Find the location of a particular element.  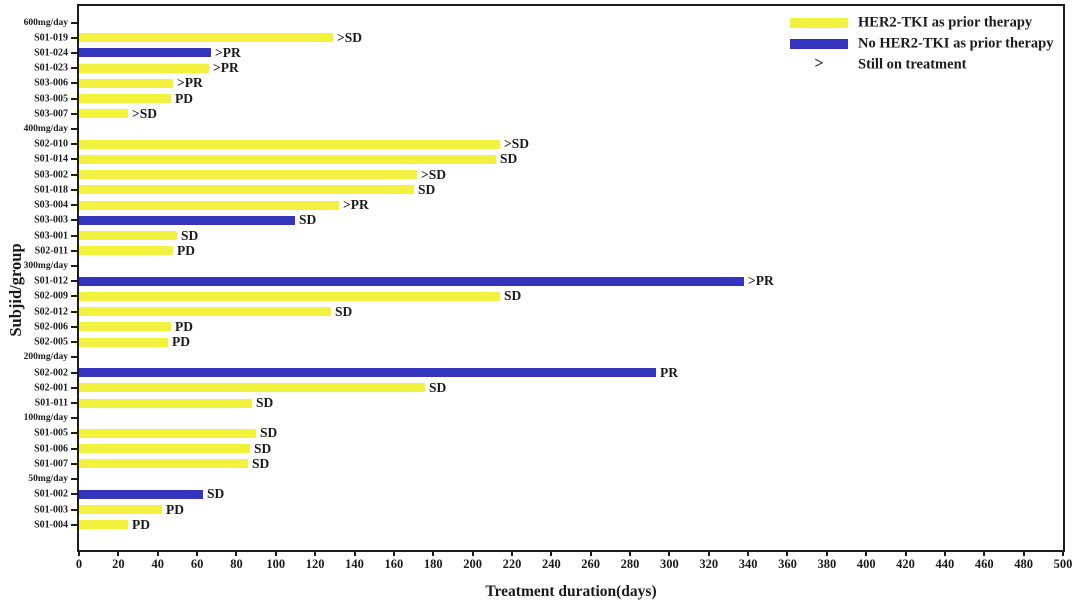

group-tick-label: 300mg/day is located at coordinates (45, 266).